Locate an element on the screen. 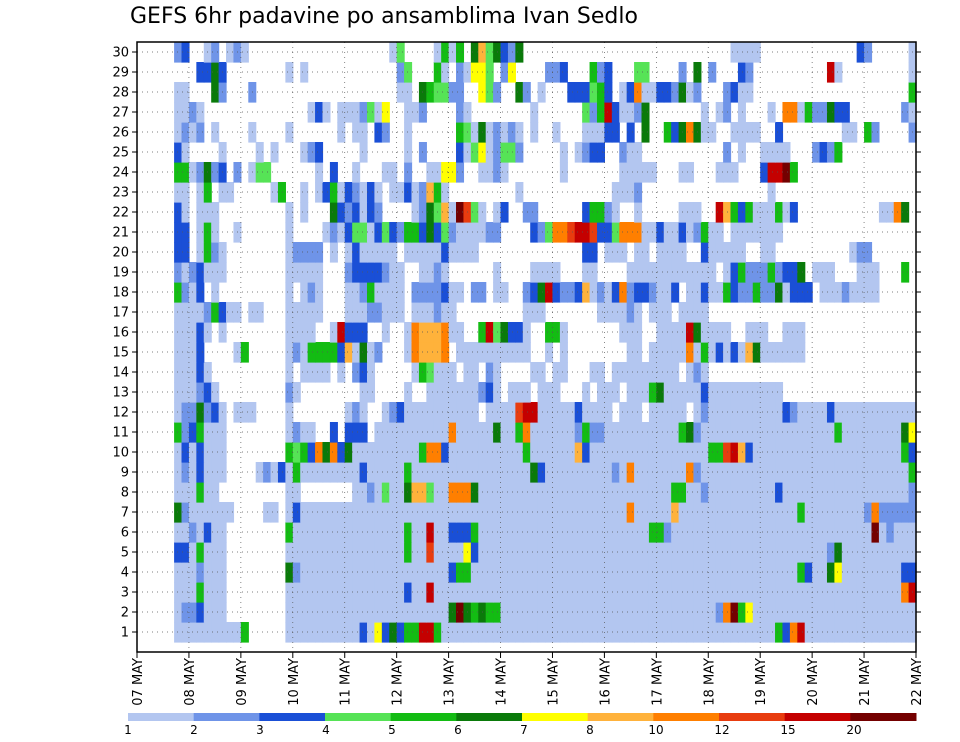 Image resolution: width=960 pixels, height=742 pixels. y-tick-label: 3 is located at coordinates (125, 593).